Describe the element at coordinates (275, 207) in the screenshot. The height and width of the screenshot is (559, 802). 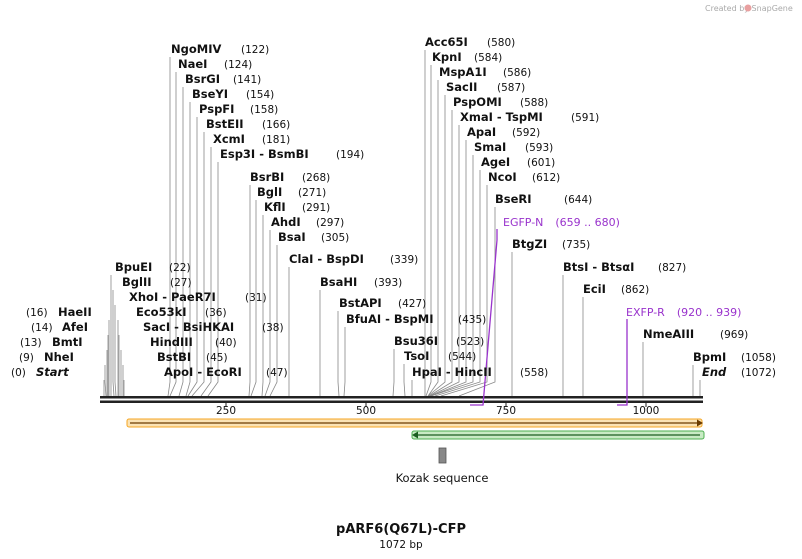
I see `site-label: KflI` at that location.